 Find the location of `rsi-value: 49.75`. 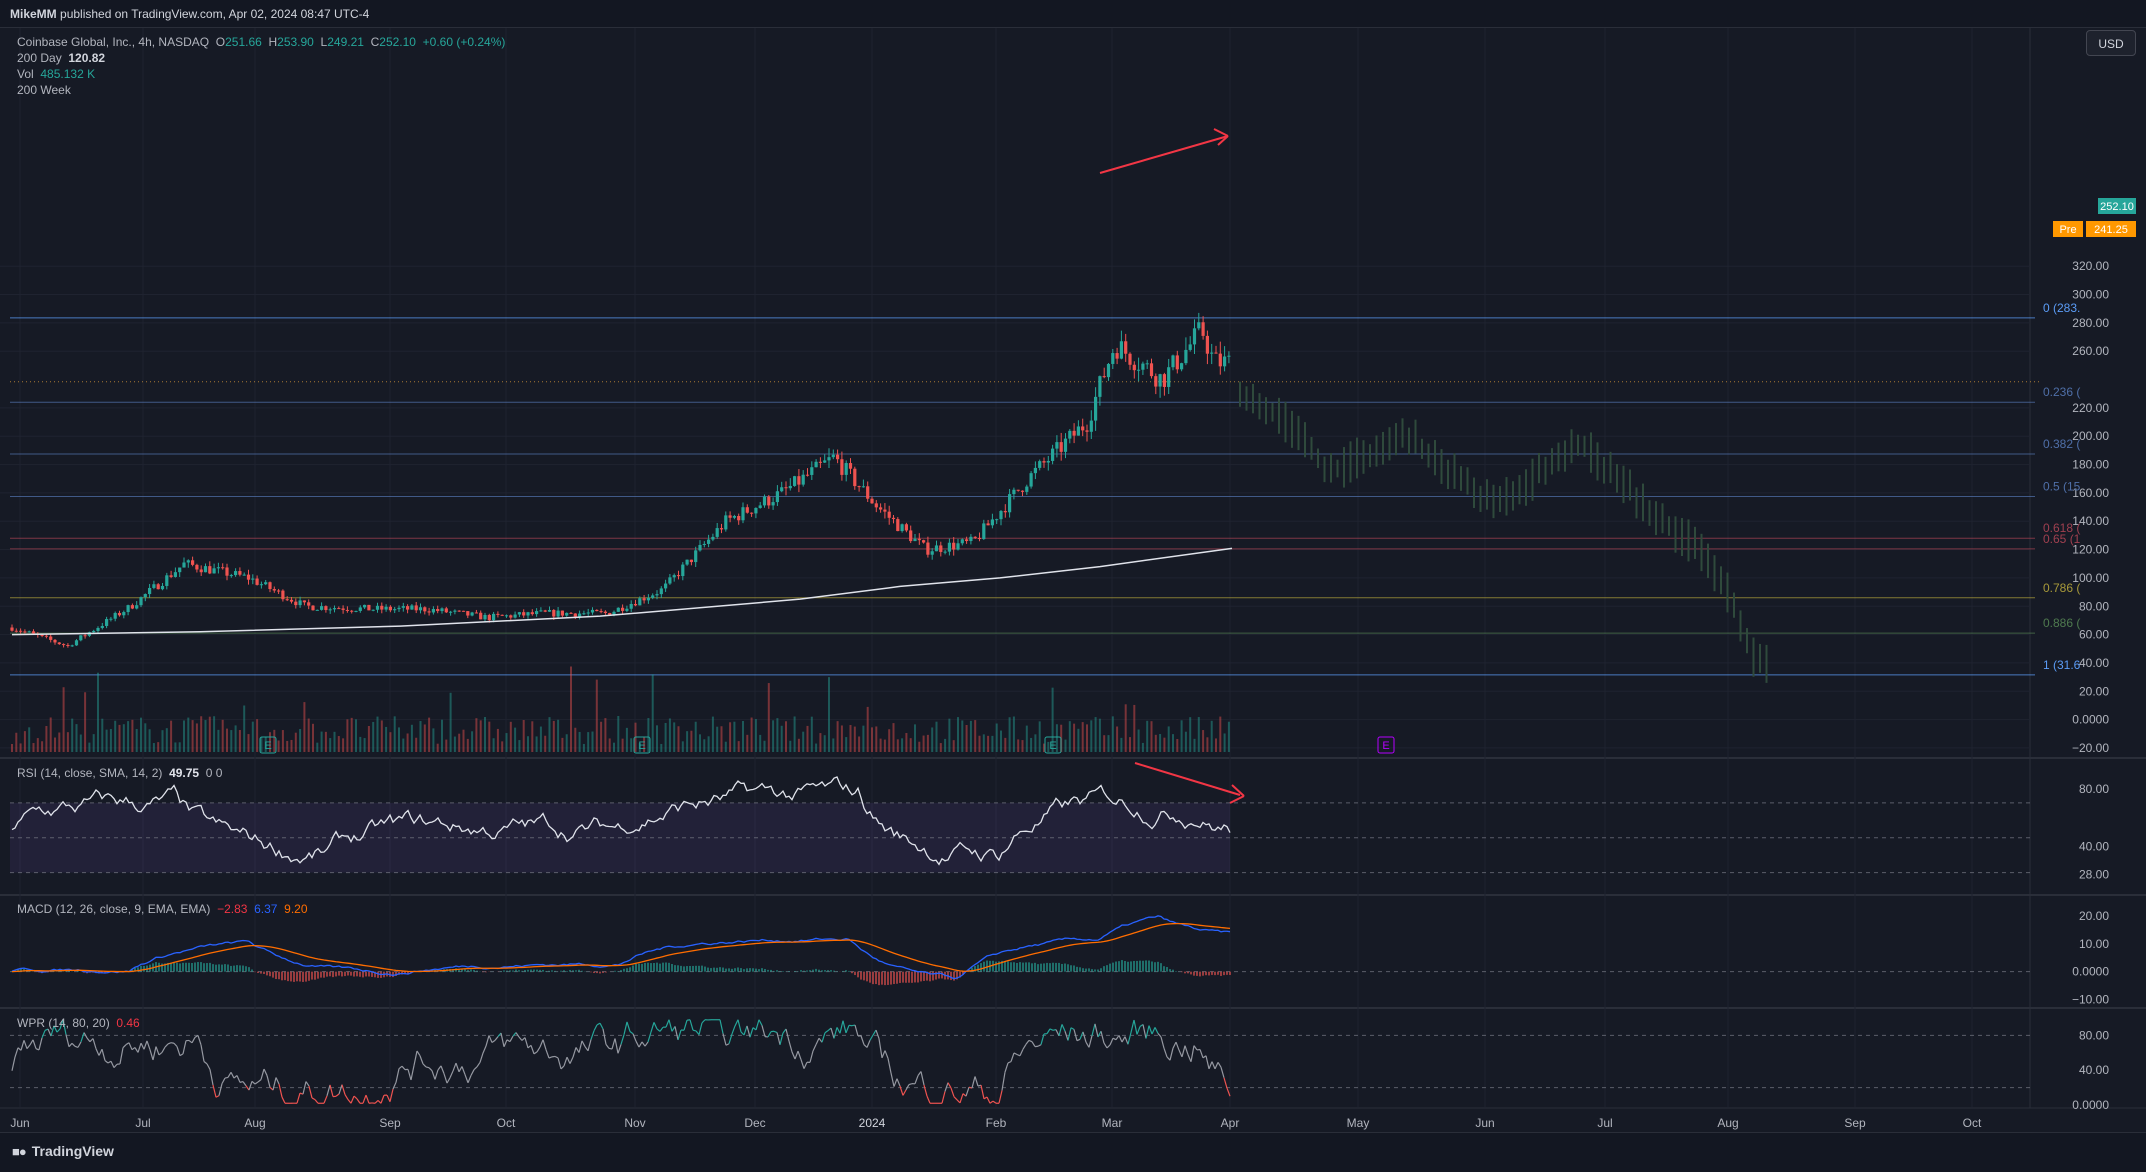

rsi-value: 49.75 is located at coordinates (184, 773).